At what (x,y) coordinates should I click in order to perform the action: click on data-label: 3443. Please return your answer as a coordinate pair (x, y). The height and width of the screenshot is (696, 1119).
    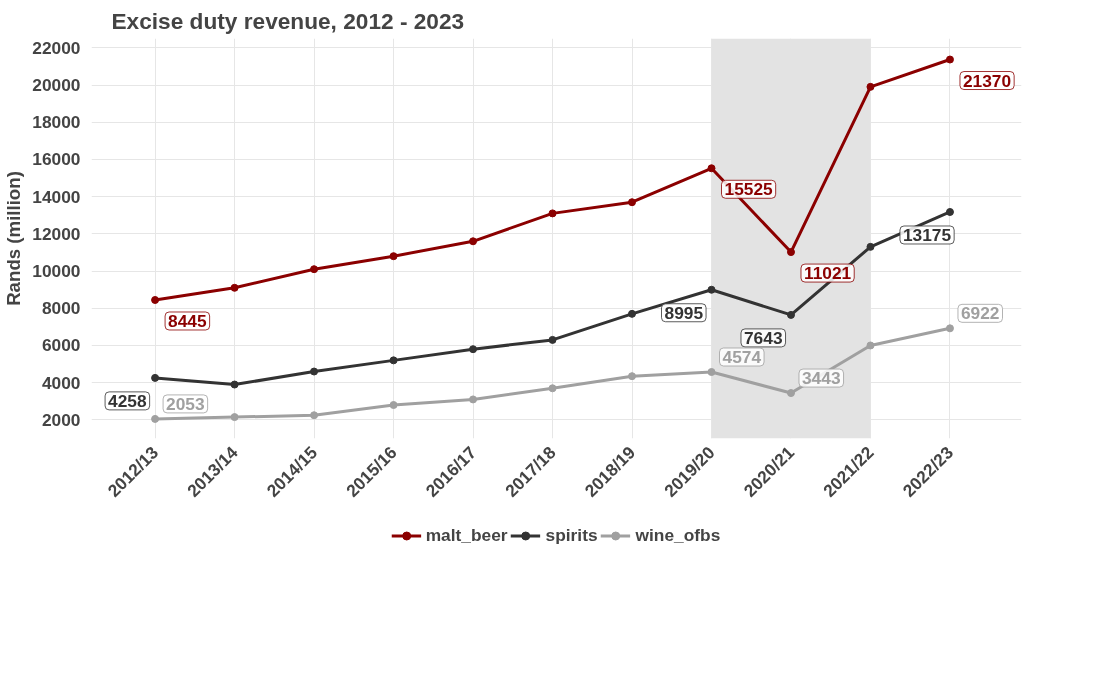
    Looking at the image, I should click on (821, 378).